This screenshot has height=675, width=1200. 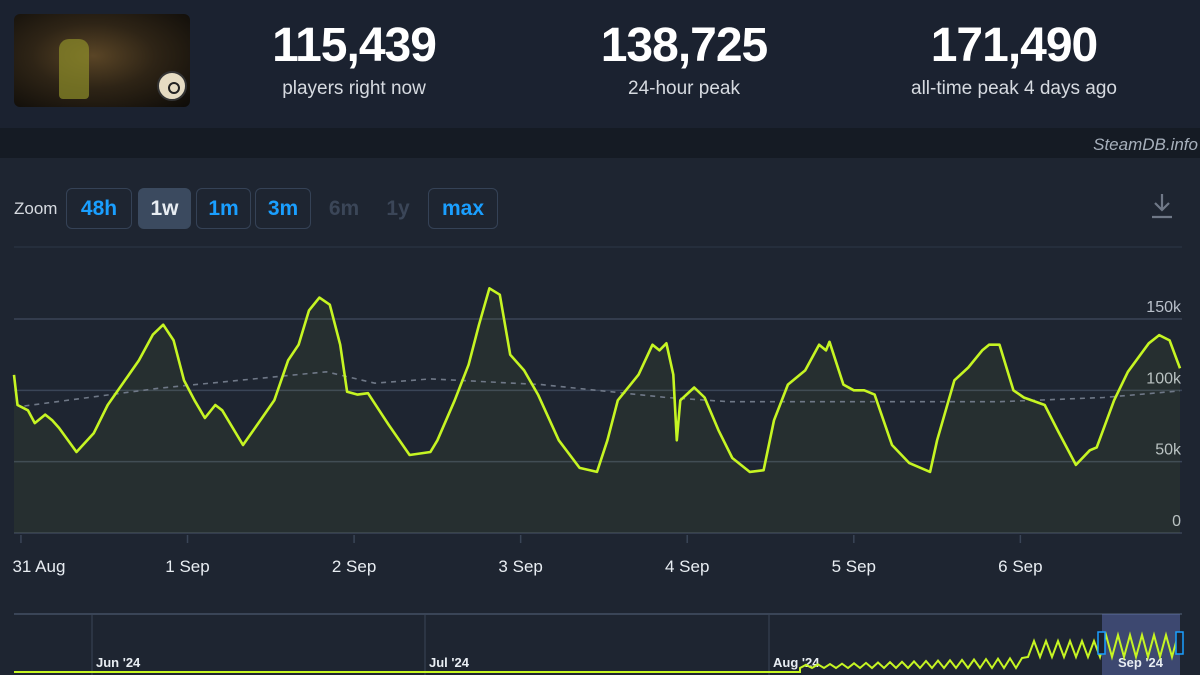 I want to click on stat-value: 171,490, so click(x=1014, y=45).